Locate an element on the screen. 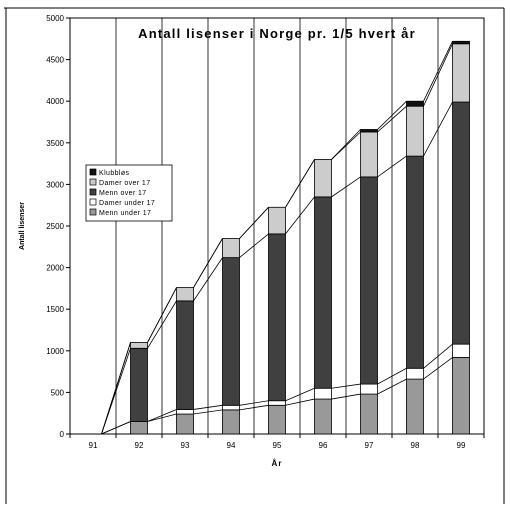  y-tick-label: 1500 is located at coordinates (55, 309).